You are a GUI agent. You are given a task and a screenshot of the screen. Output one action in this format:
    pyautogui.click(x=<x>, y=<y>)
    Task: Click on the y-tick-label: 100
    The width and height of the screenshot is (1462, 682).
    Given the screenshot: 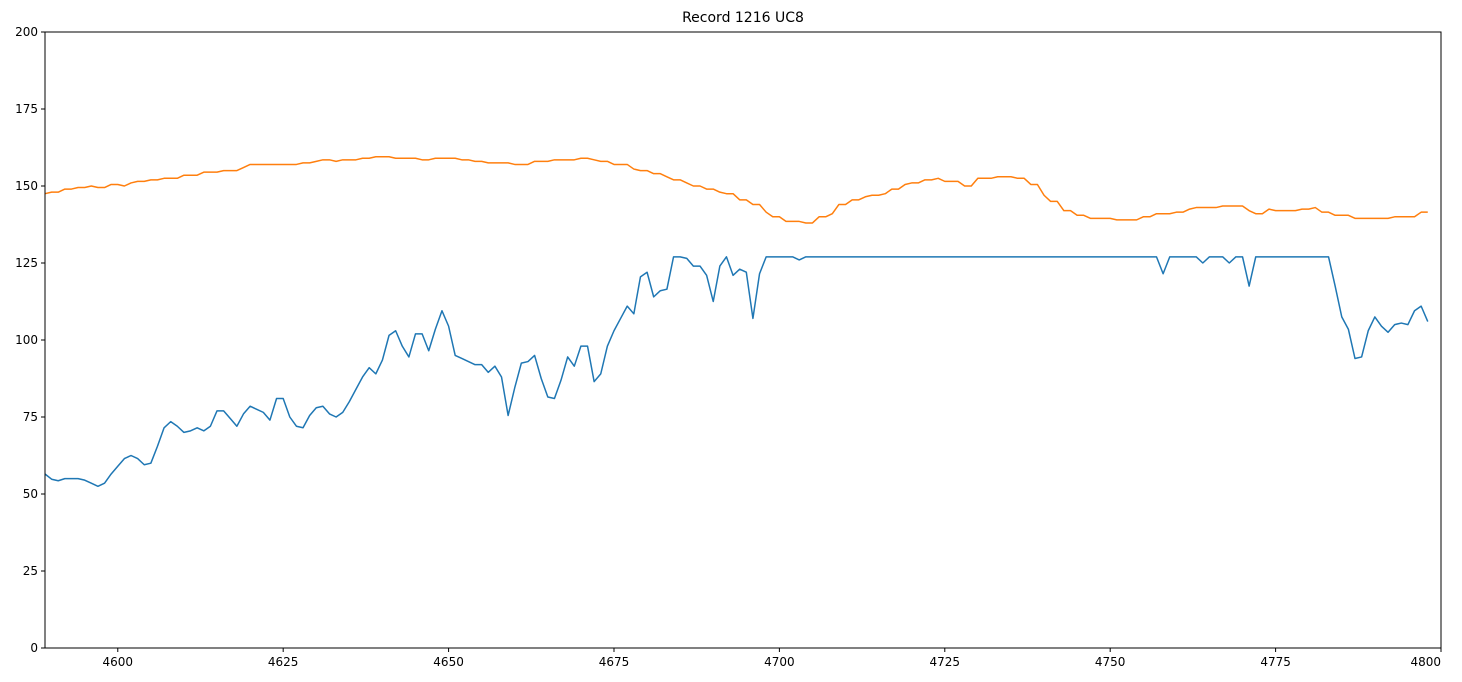 What is the action you would take?
    pyautogui.click(x=26, y=340)
    